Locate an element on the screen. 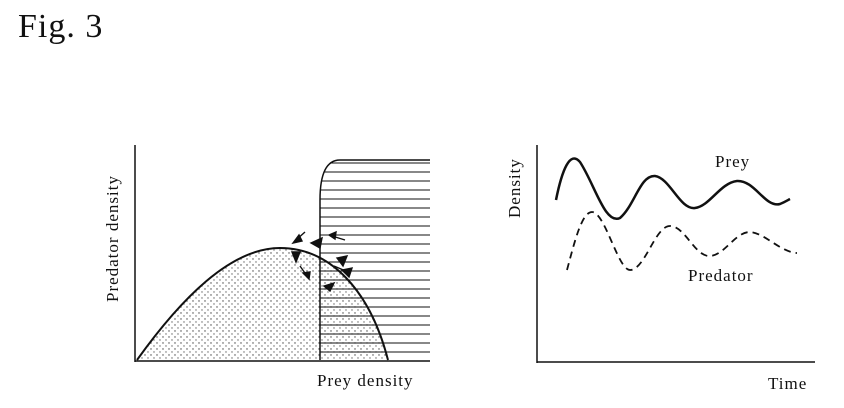 This screenshot has height=408, width=844. prey-isocline is located at coordinates (262, 303).